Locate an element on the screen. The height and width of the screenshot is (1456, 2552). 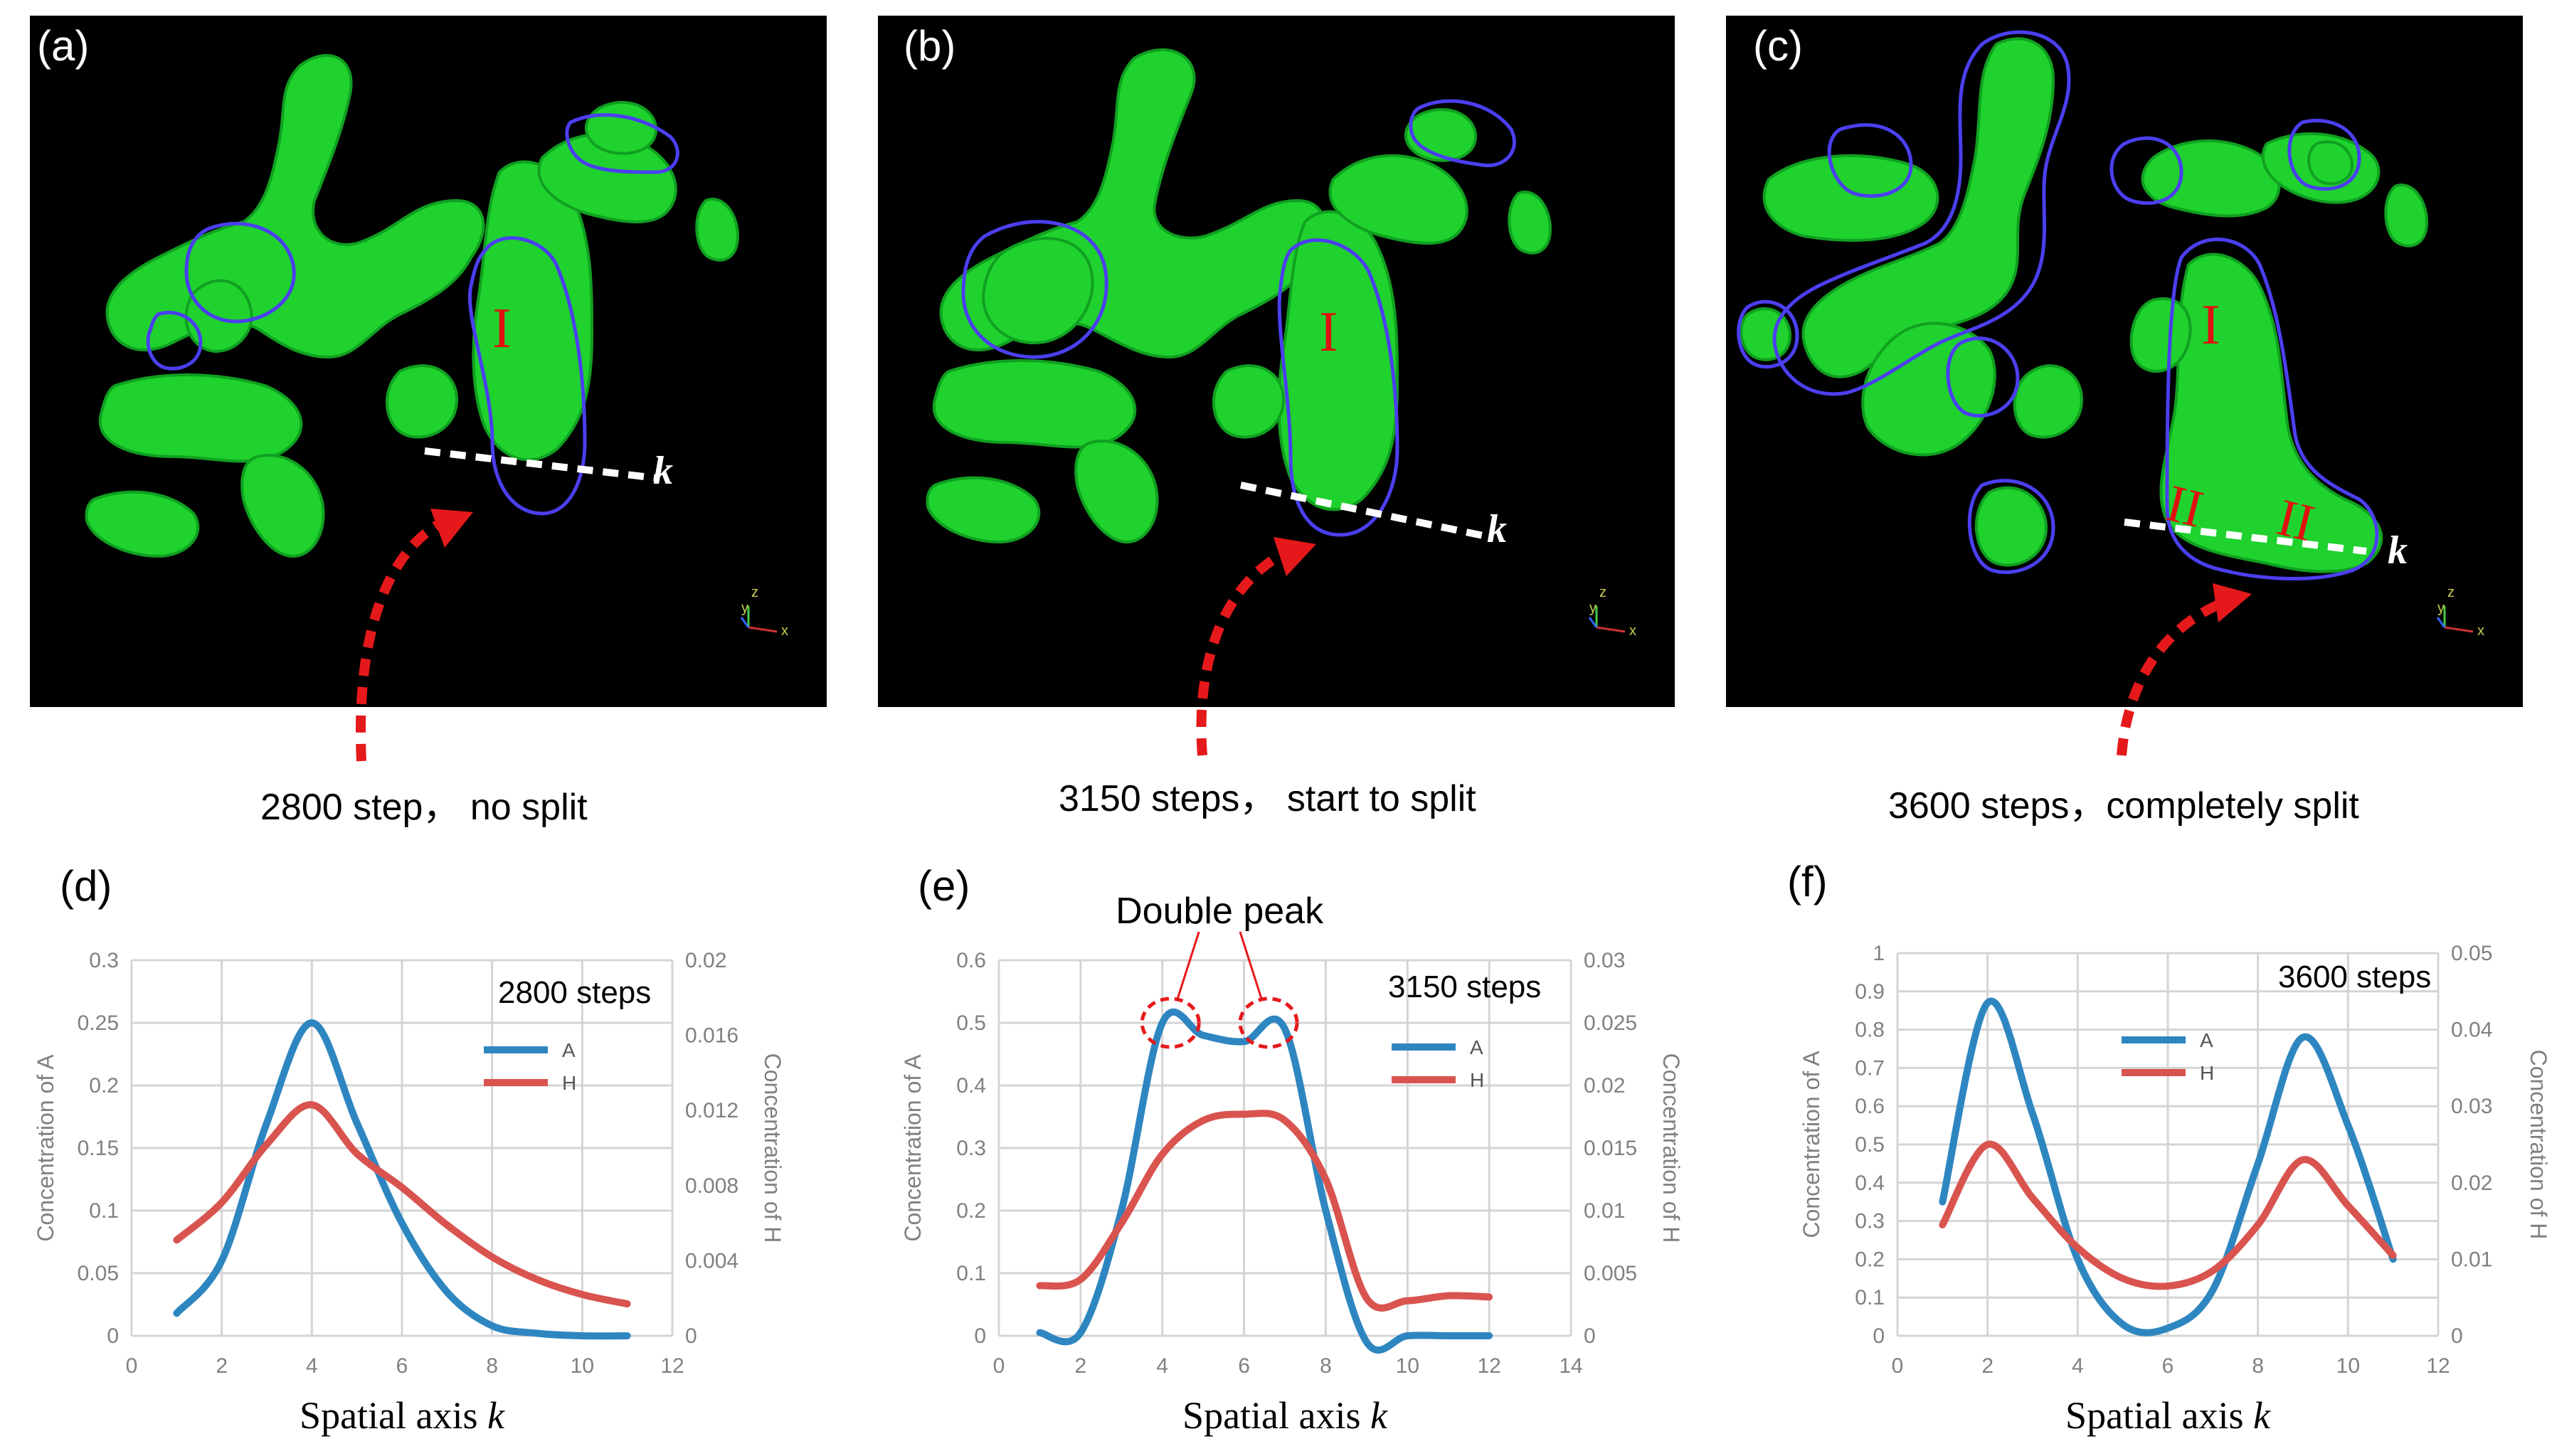
axis-k-line-b is located at coordinates (1432, 557).